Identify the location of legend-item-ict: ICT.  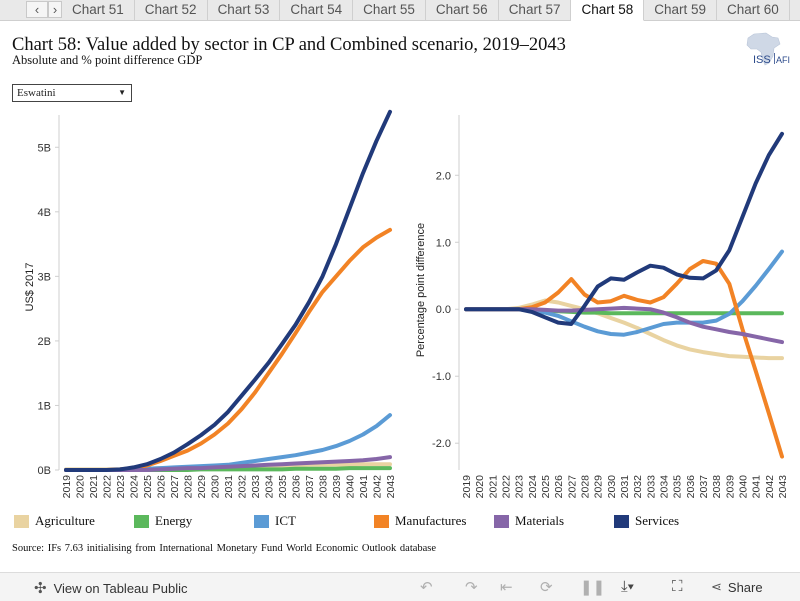
(275, 521).